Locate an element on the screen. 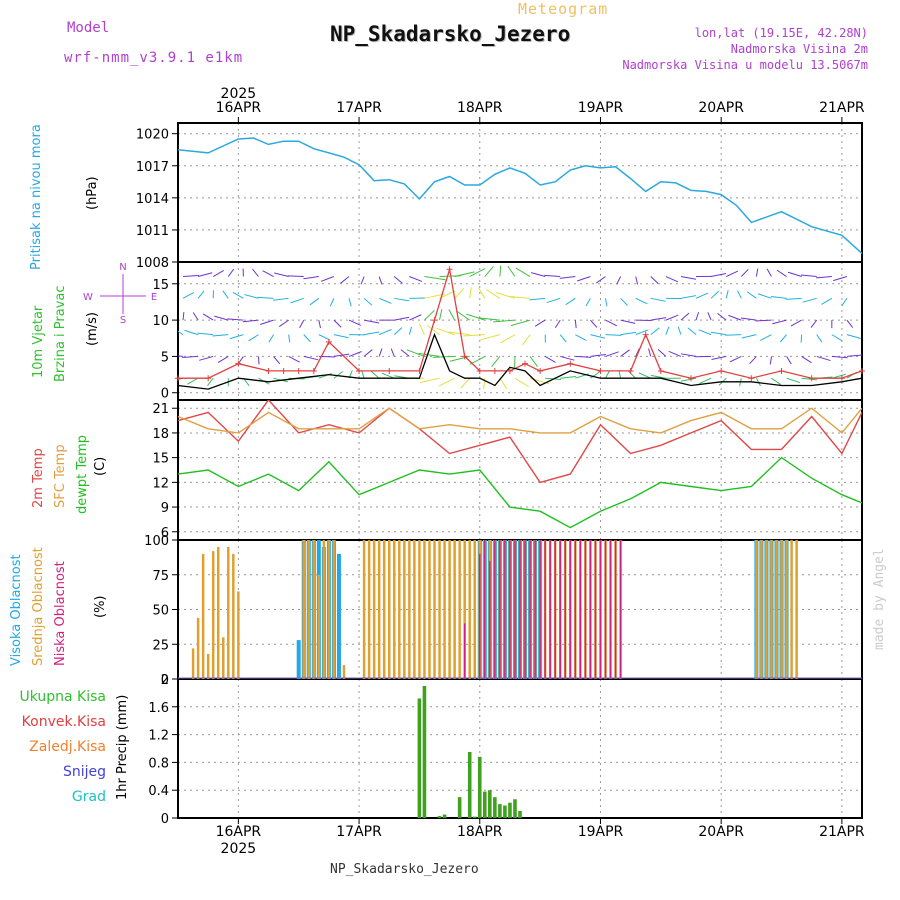  ytick-label-temperature-1: 9 is located at coordinates (165, 508).